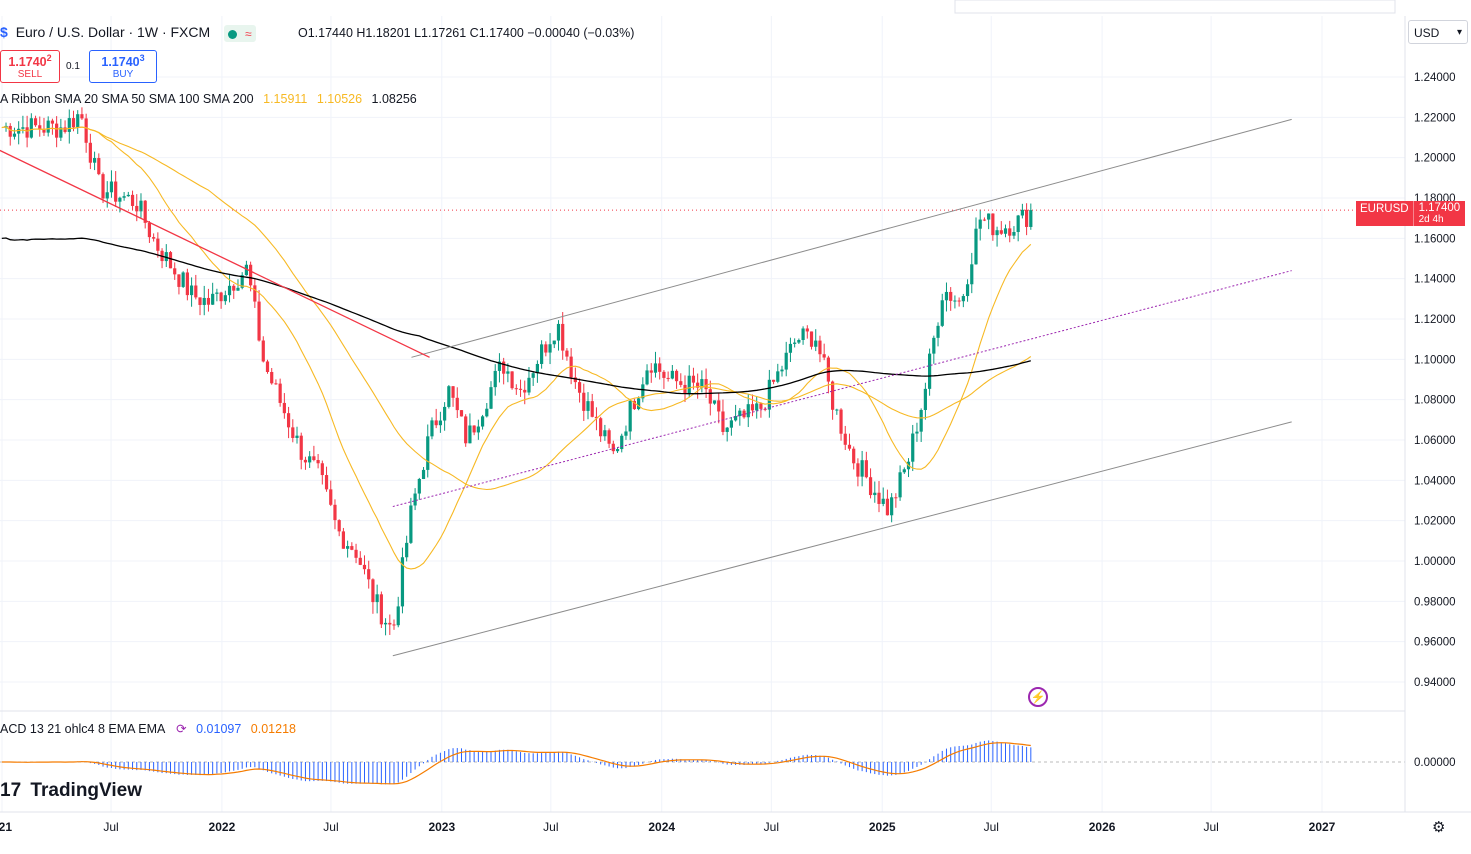  Describe the element at coordinates (1438, 32) in the screenshot. I see `currency-select: USD ▾` at that location.